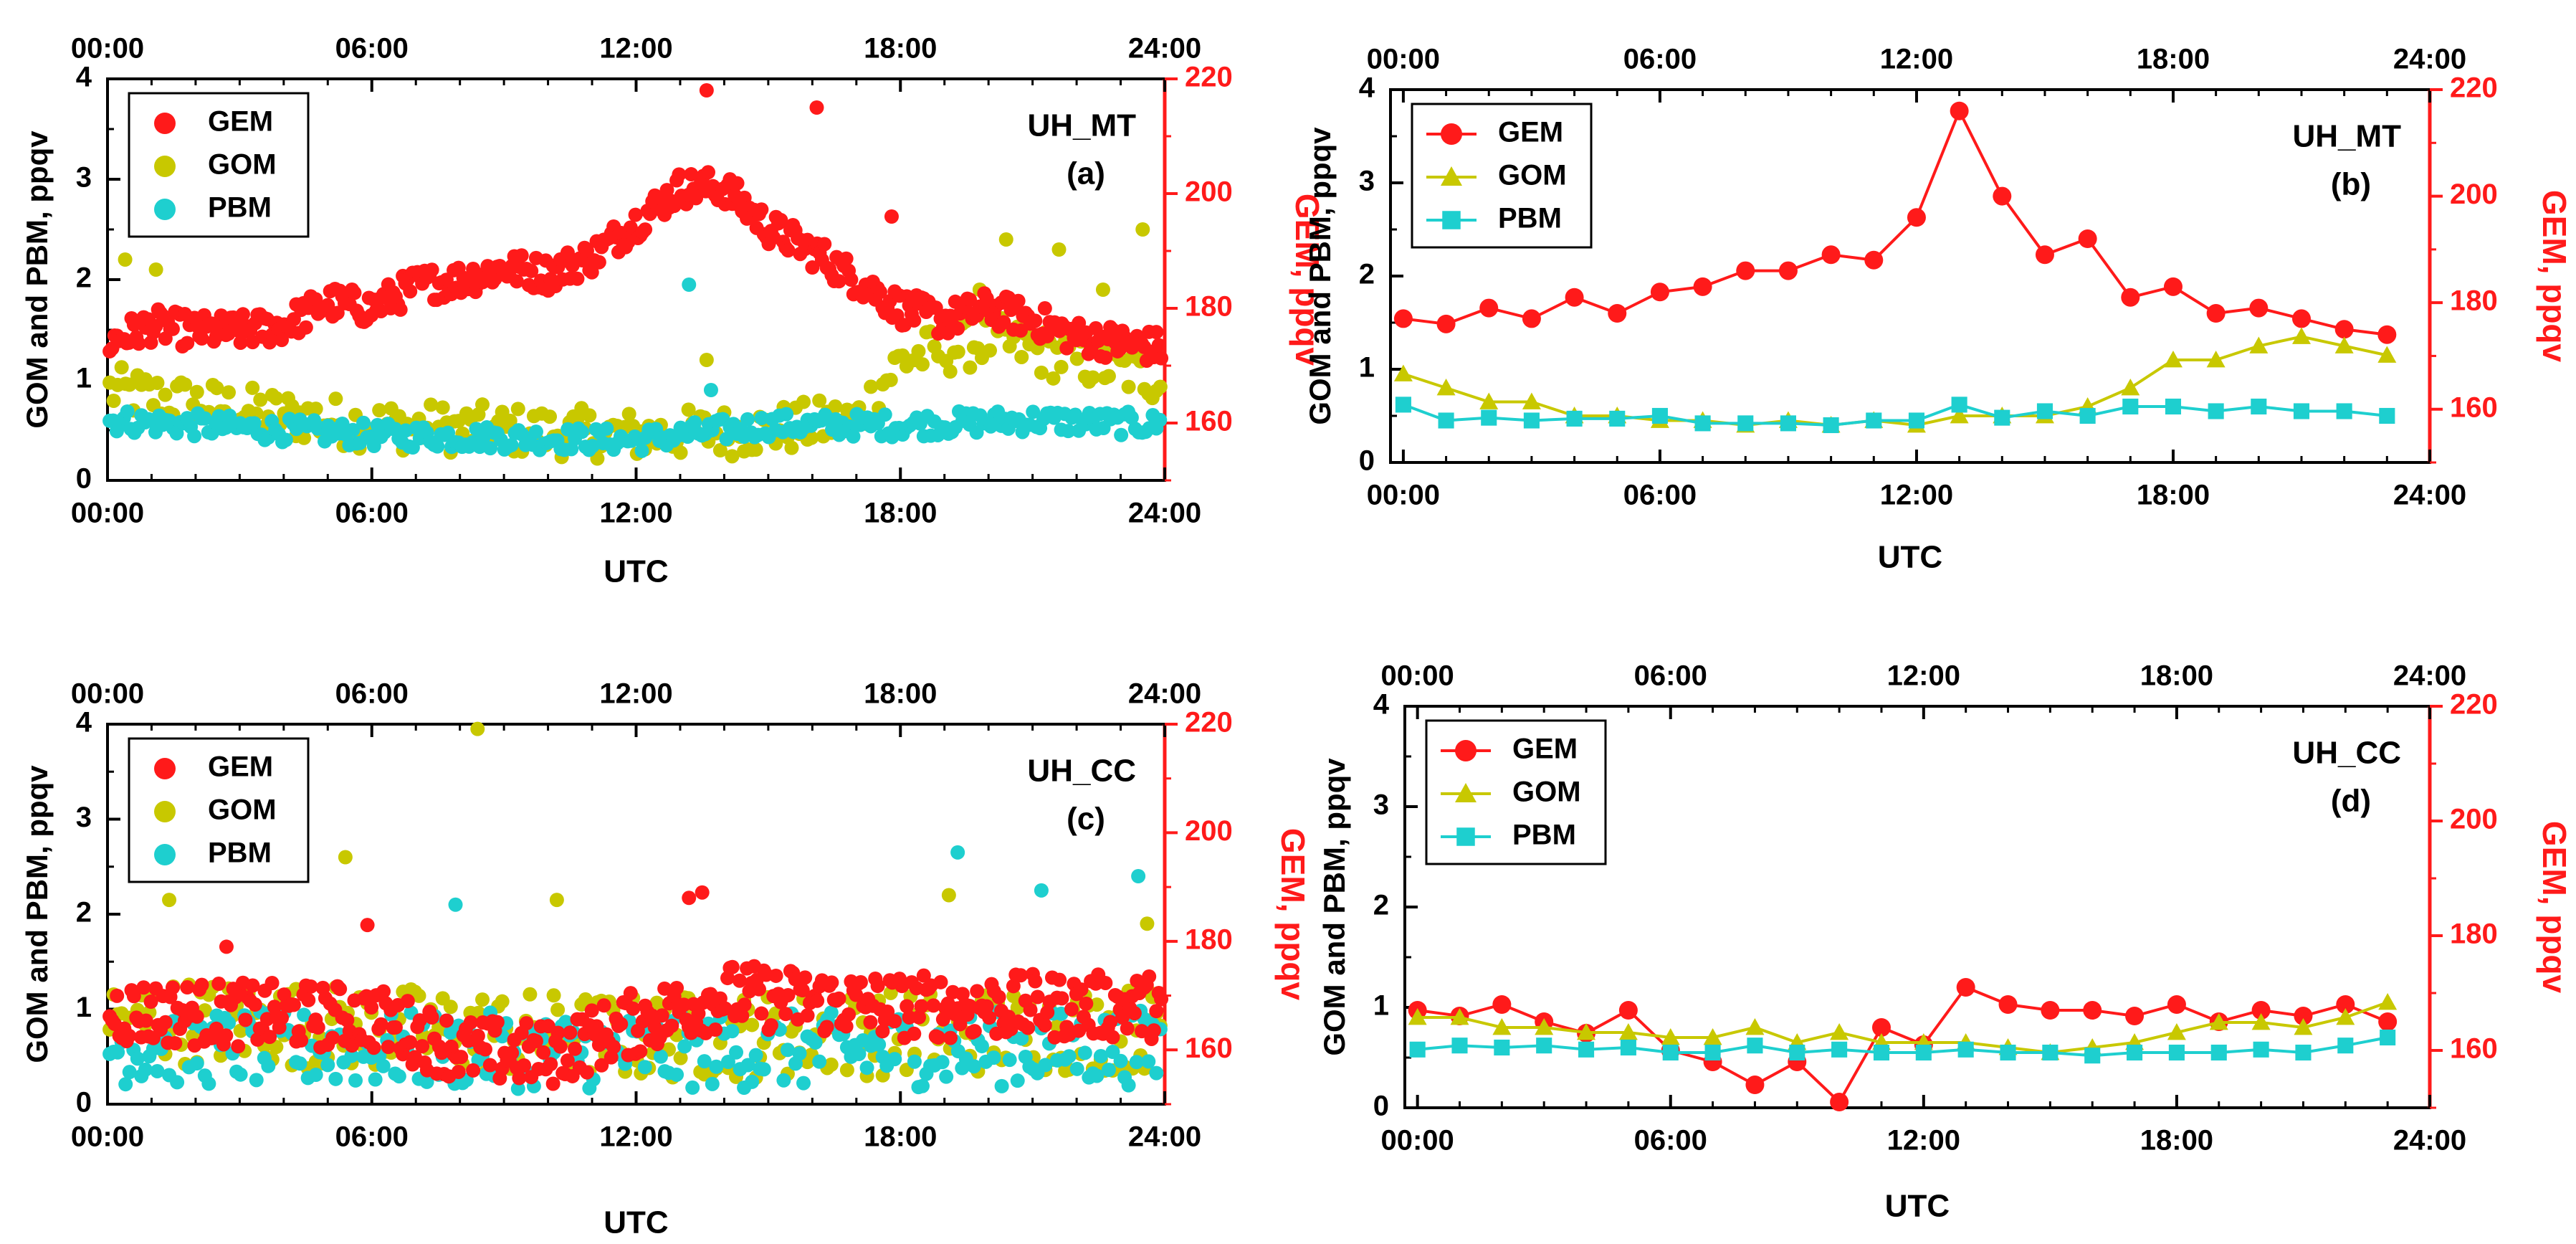 The height and width of the screenshot is (1244, 2576). I want to click on x-tick-label-bottom: 18:00, so click(900, 513).